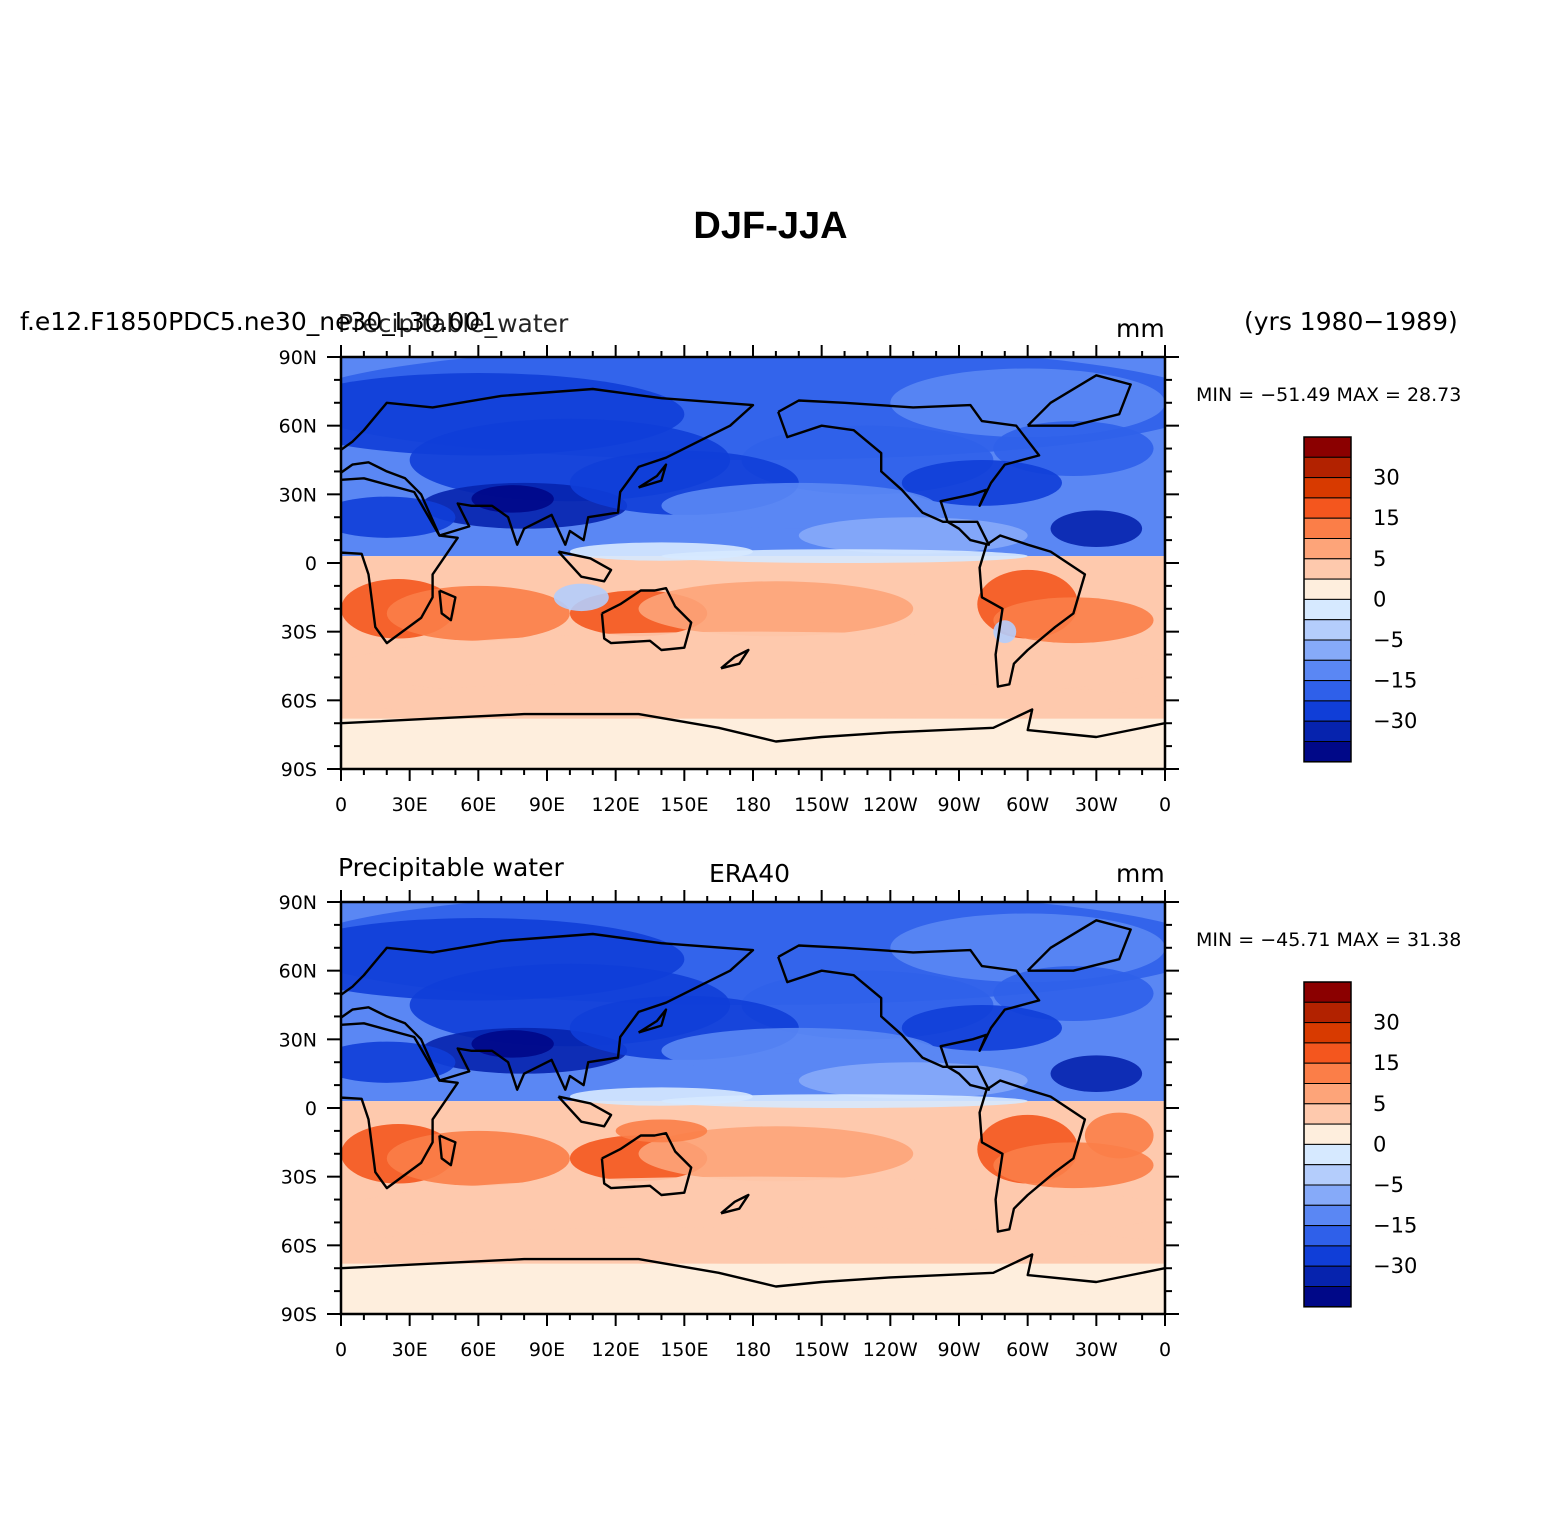 Image resolution: width=1541 pixels, height=1538 pixels. What do you see at coordinates (890, 1350) in the screenshot?
I see `x-tick-label: 120W` at bounding box center [890, 1350].